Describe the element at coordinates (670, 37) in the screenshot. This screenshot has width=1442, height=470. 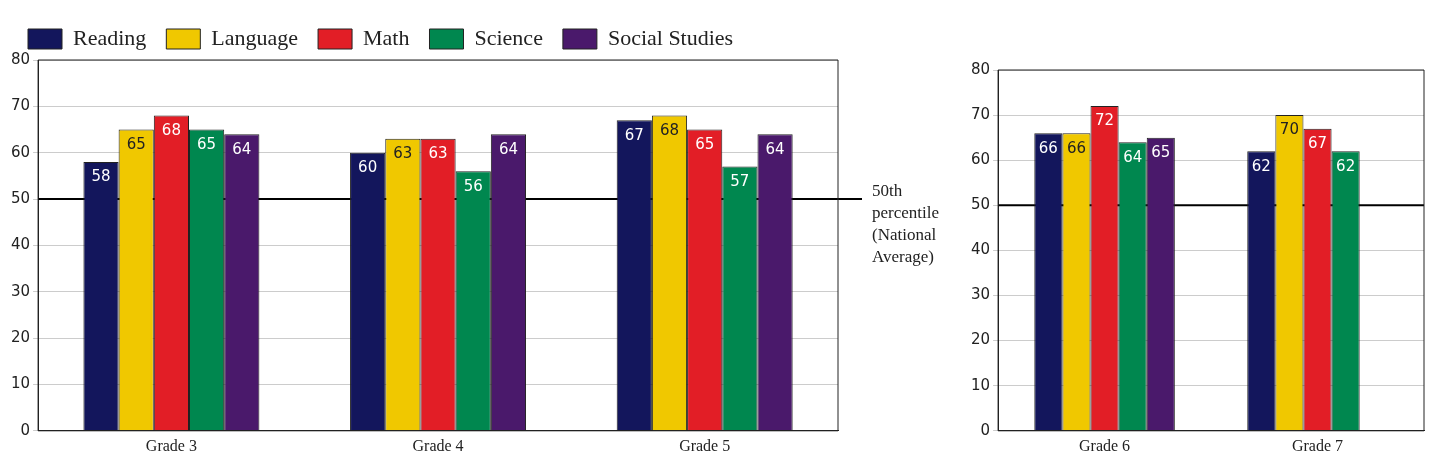
I see `legend-label: Social Studies` at that location.